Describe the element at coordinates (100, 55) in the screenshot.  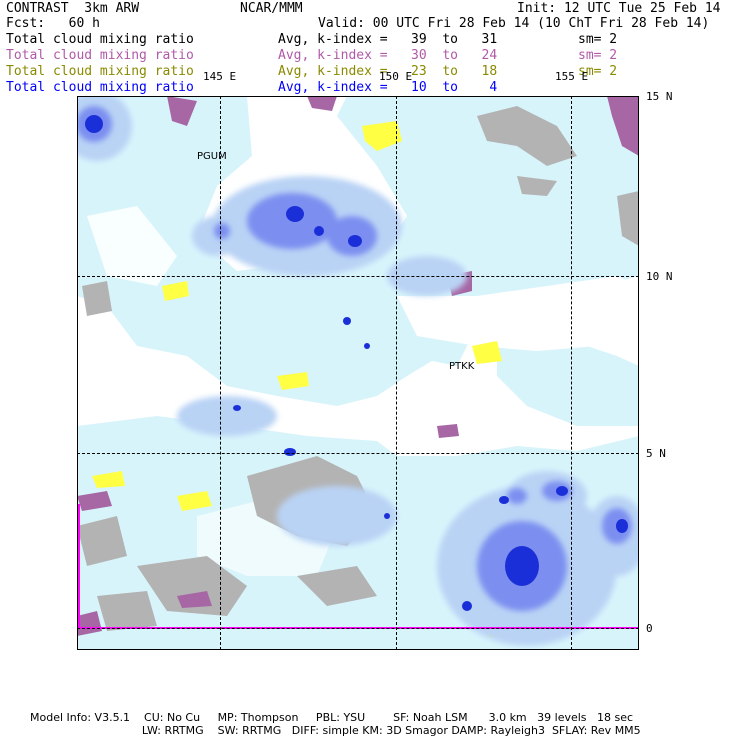
I see `legend-label-2: Total cloud mixing ratio` at that location.